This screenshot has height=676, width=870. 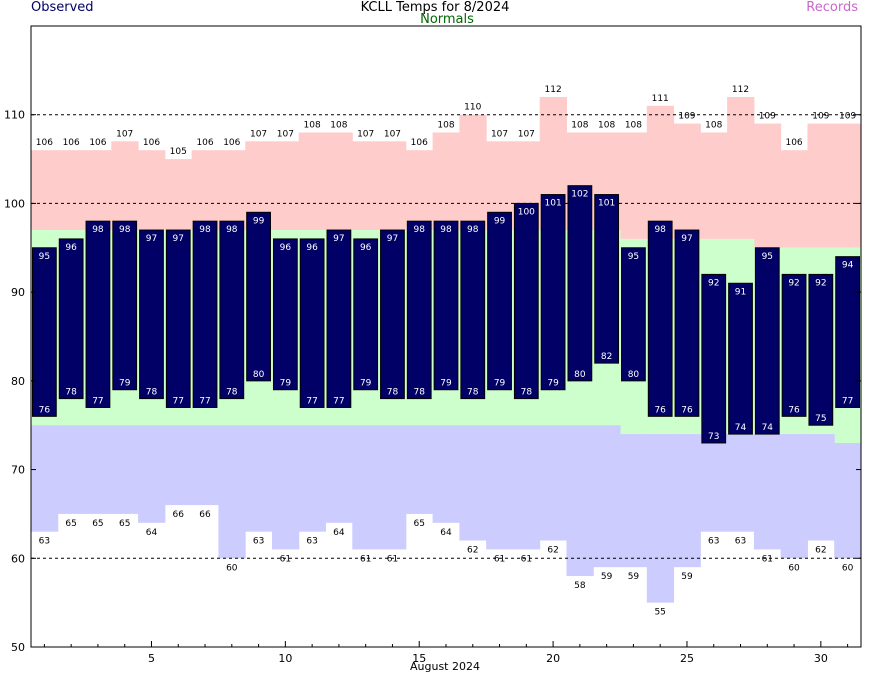 I want to click on x-tick-label: 20, so click(x=553, y=658).